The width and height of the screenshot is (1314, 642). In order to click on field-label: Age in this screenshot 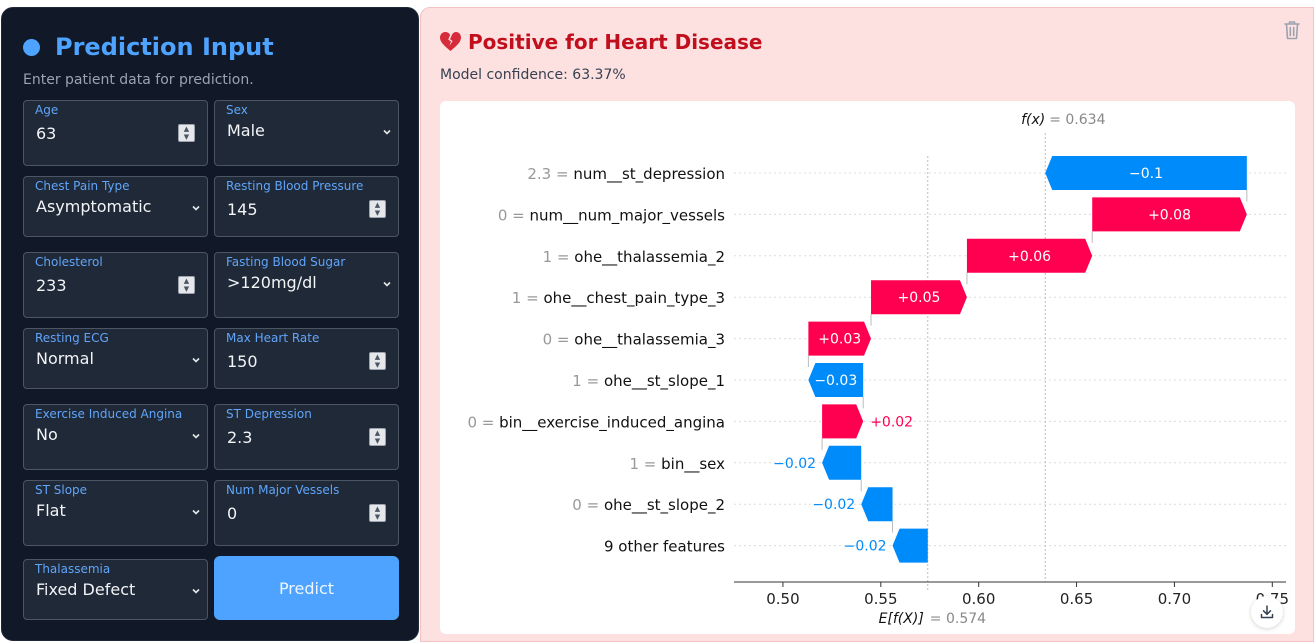, I will do `click(47, 110)`.